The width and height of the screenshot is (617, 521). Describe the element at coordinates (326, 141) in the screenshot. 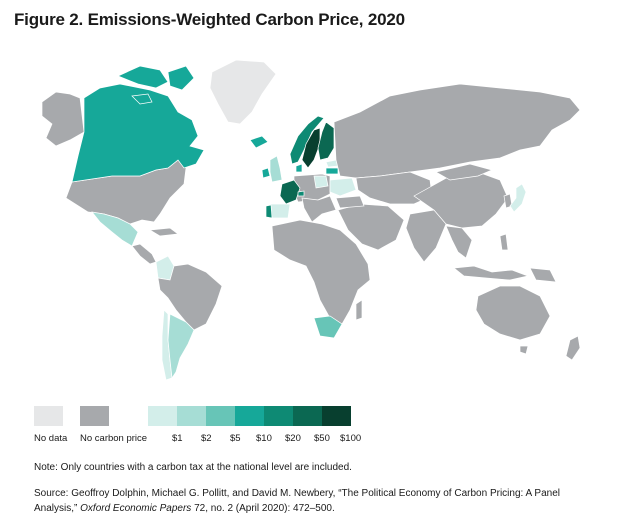

I see `region-finland` at that location.